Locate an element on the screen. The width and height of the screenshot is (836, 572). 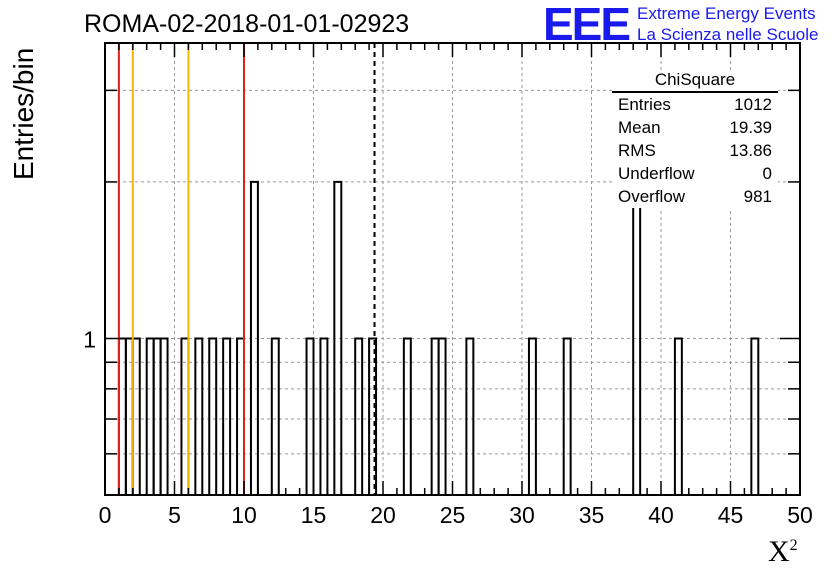
logo-text-line2: La Scienza nelle Scuole is located at coordinates (728, 34).